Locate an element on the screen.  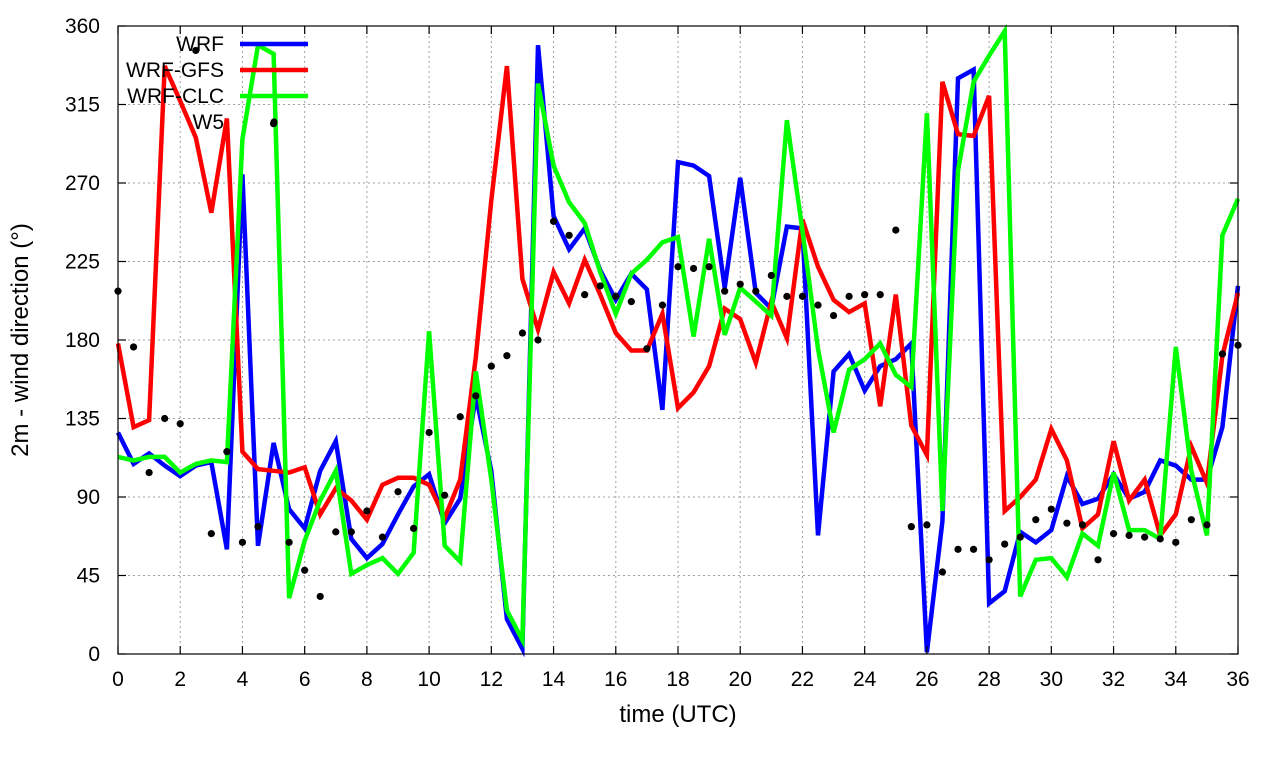
legend-entry-wrf: WRF is located at coordinates (242, 44).